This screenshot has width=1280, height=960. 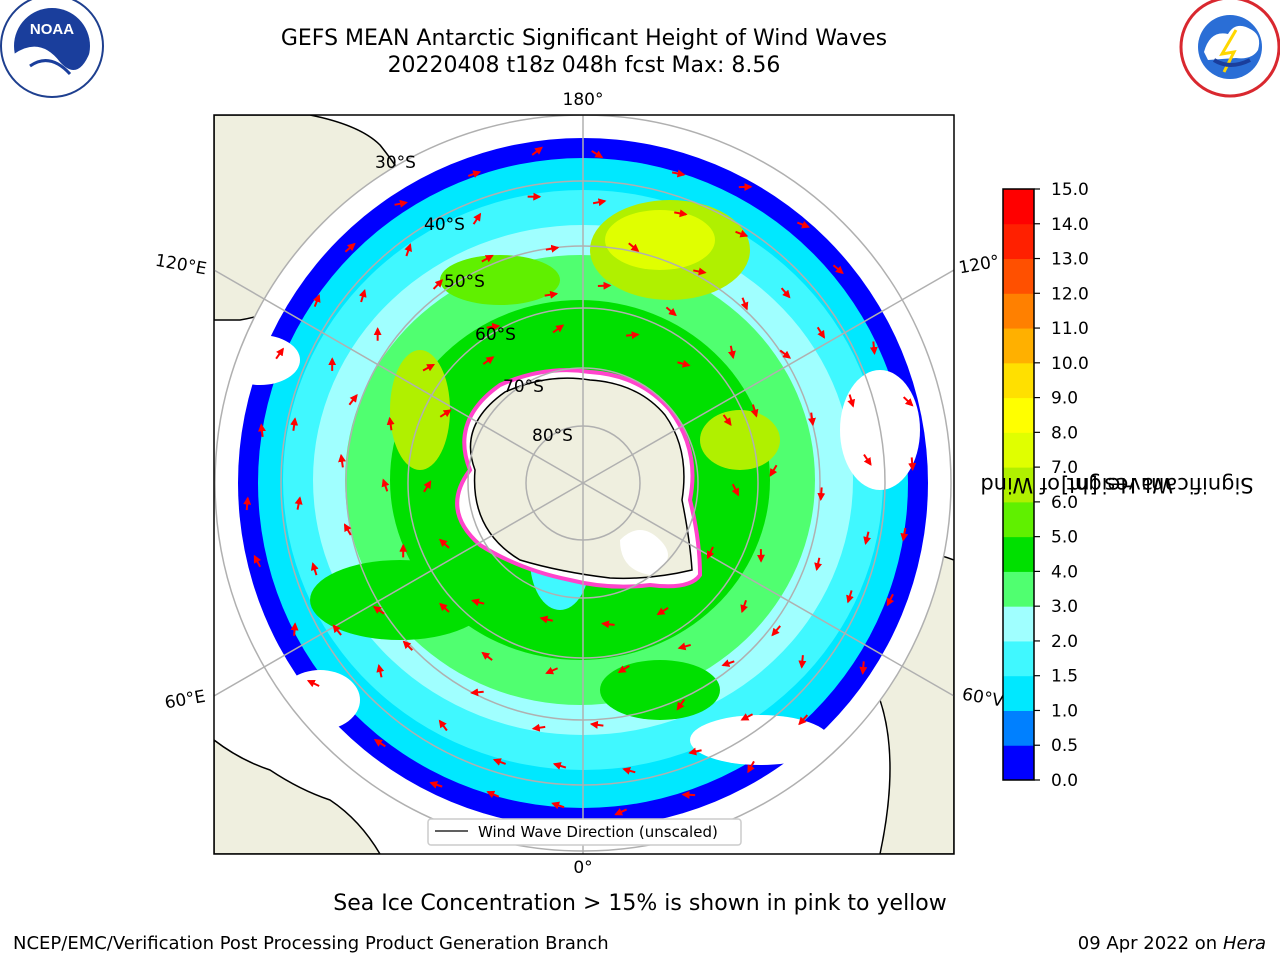 What do you see at coordinates (552, 436) in the screenshot?
I see `lat-label-80s: 80°S` at bounding box center [552, 436].